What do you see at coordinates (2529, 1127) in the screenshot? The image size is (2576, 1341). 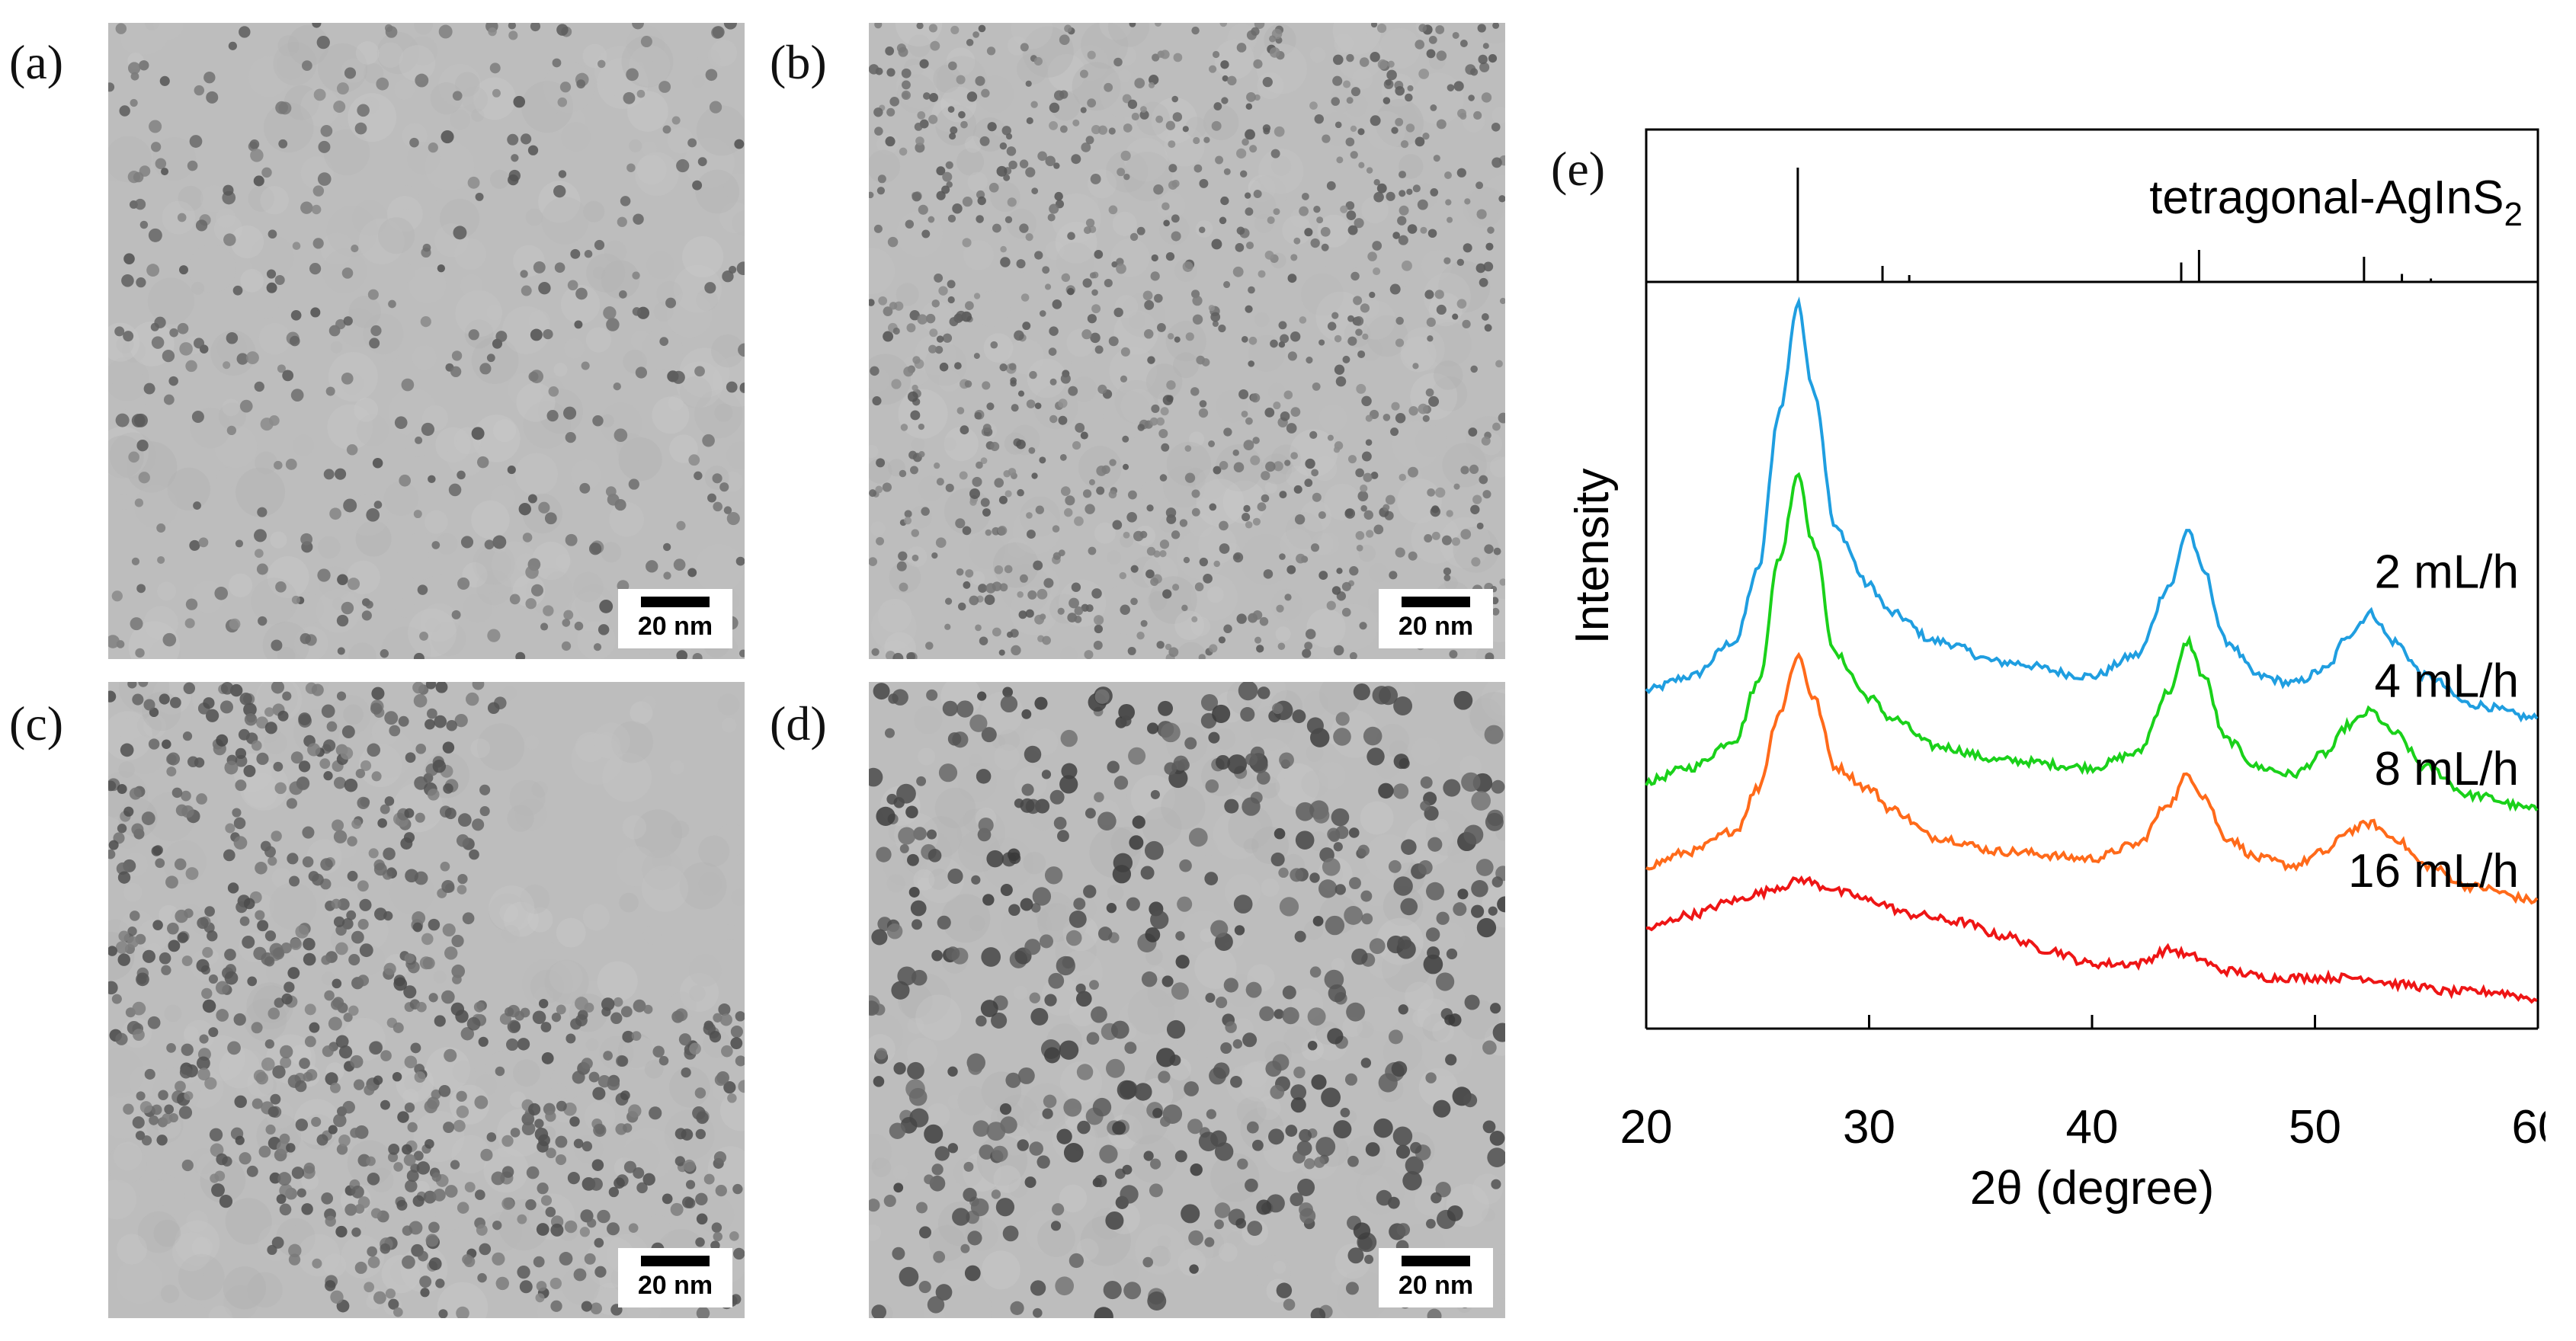 I see `x-tick-label: 60` at bounding box center [2529, 1127].